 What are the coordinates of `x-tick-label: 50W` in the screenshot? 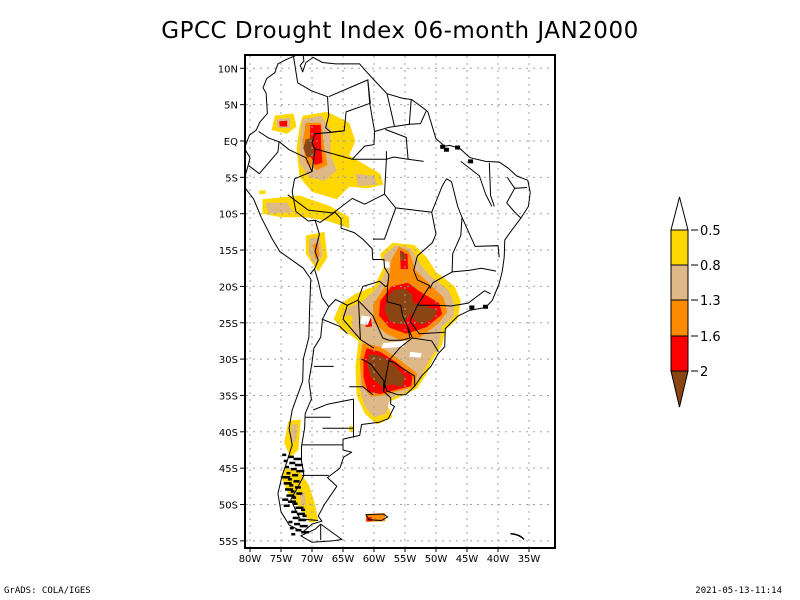 It's located at (436, 559).